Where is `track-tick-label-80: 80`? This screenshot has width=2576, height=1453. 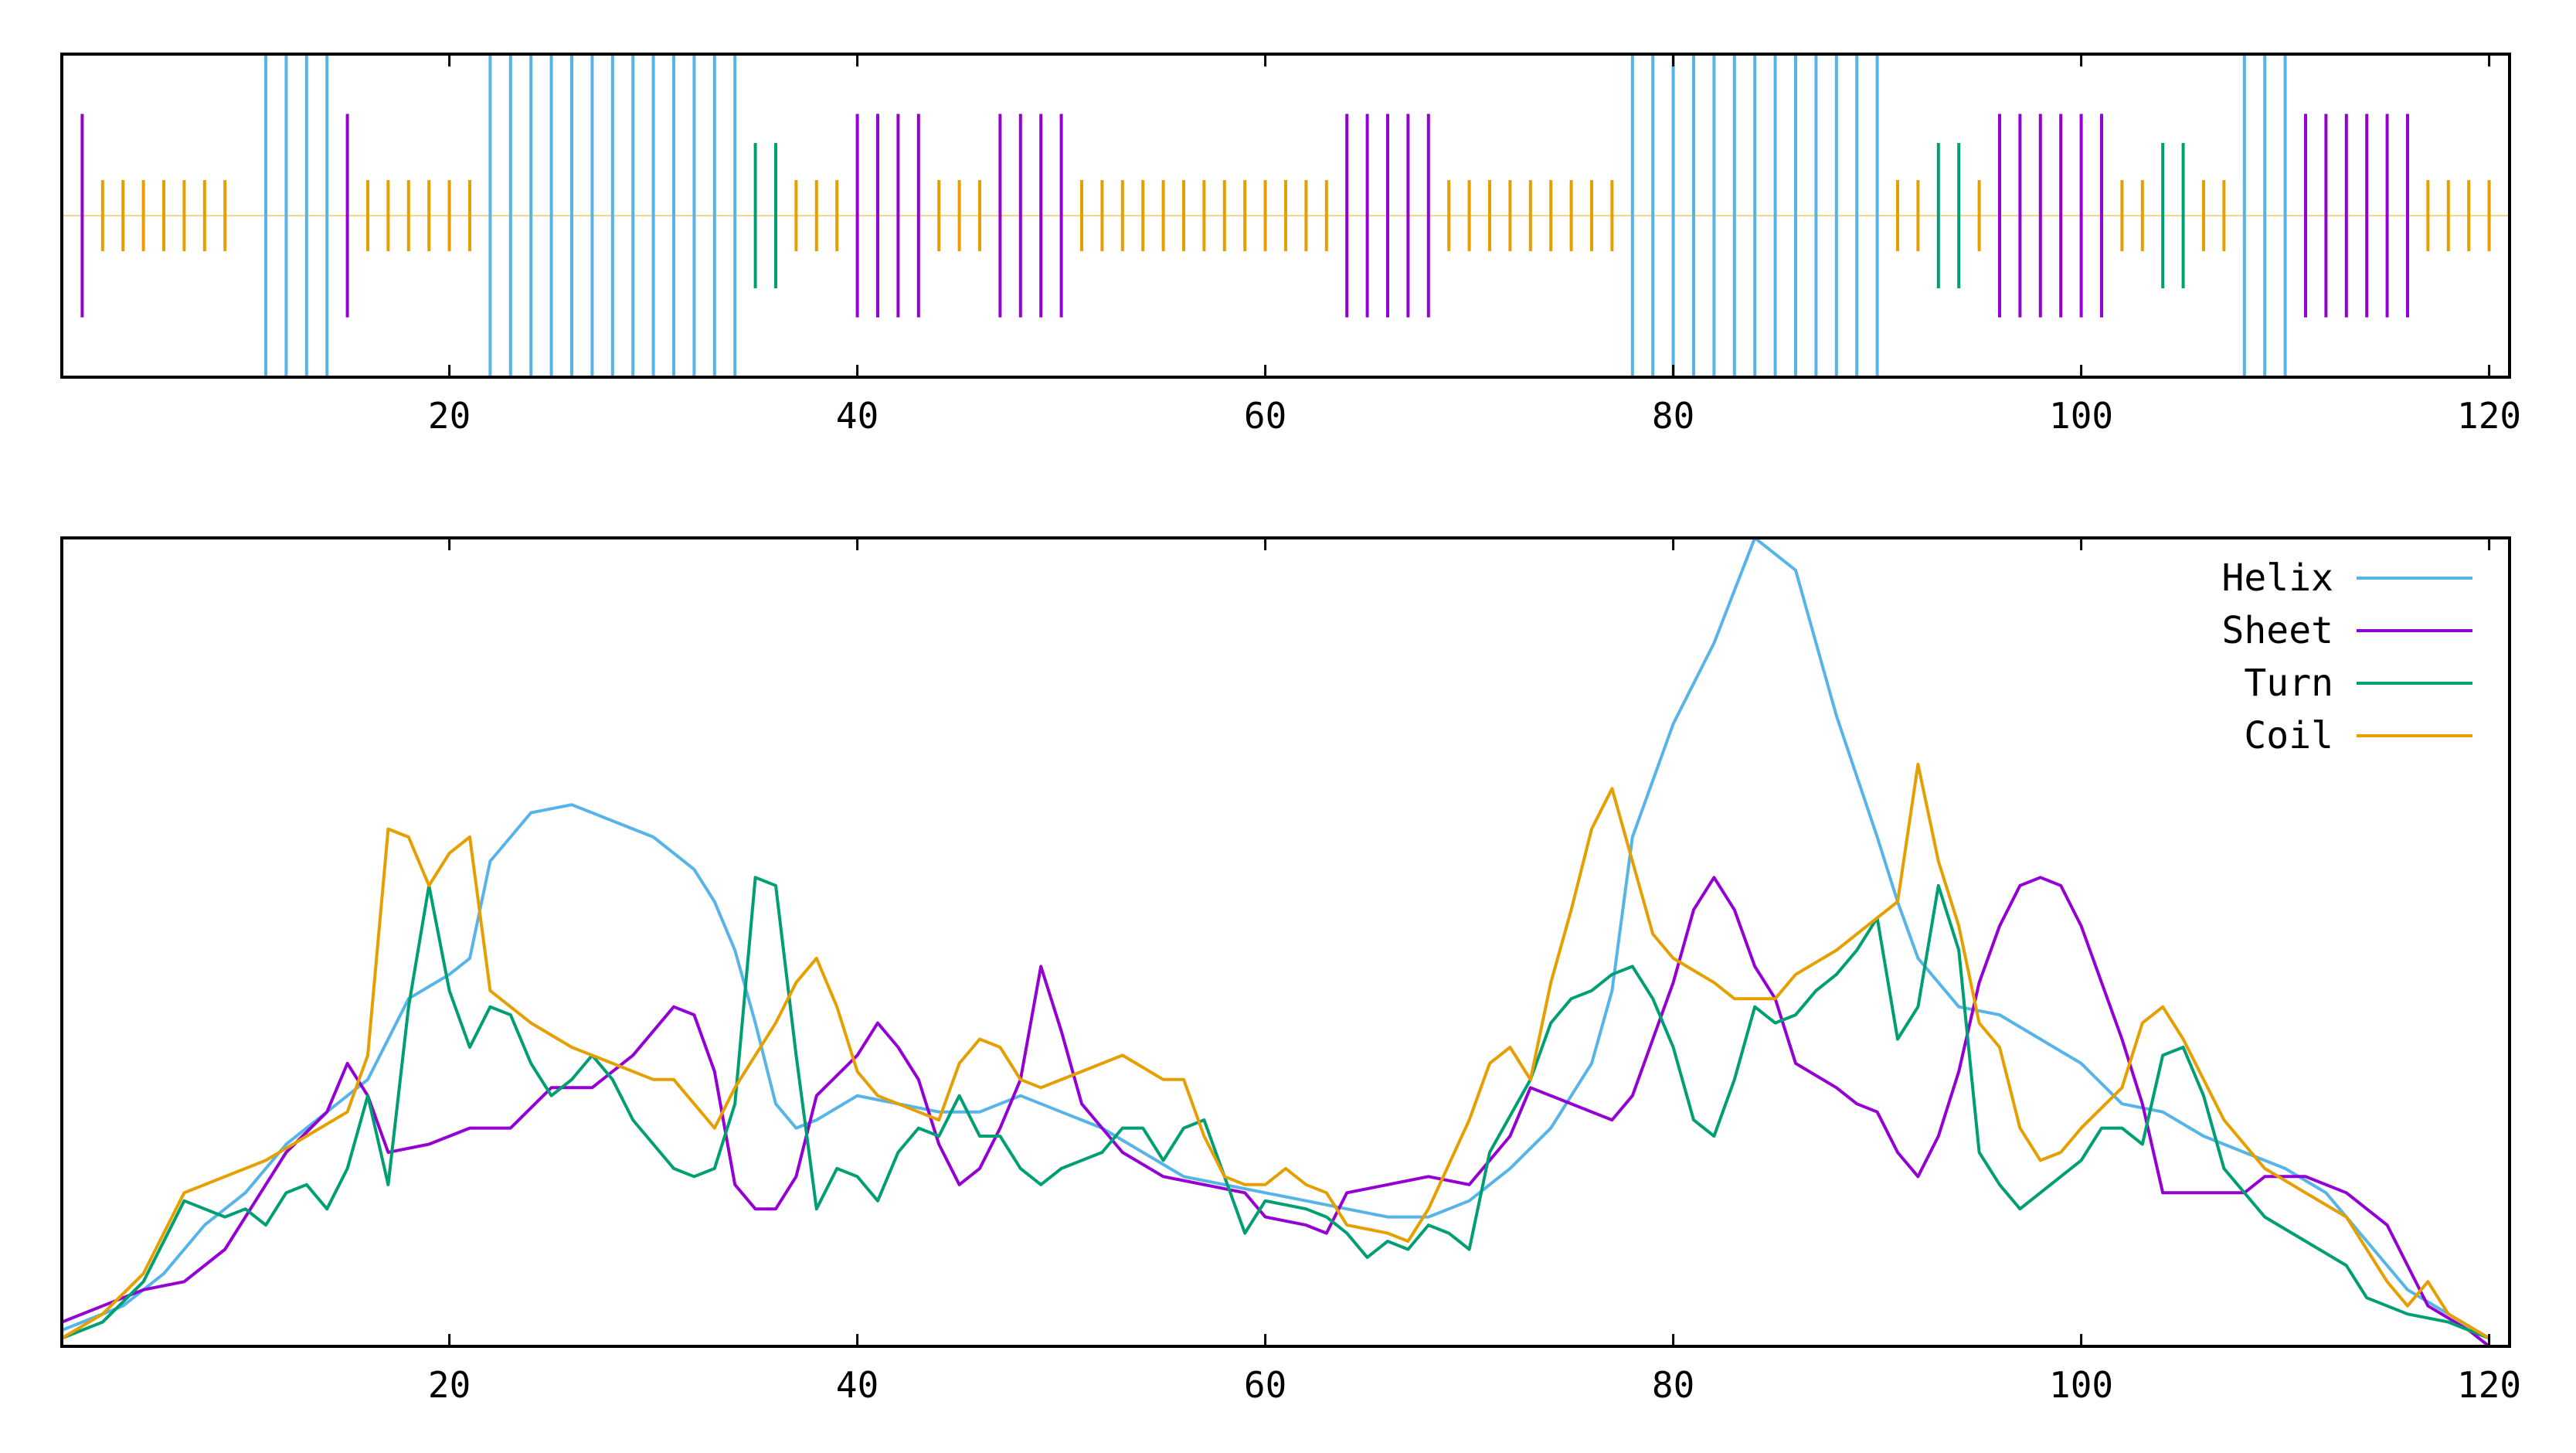
track-tick-label-80: 80 is located at coordinates (1673, 416).